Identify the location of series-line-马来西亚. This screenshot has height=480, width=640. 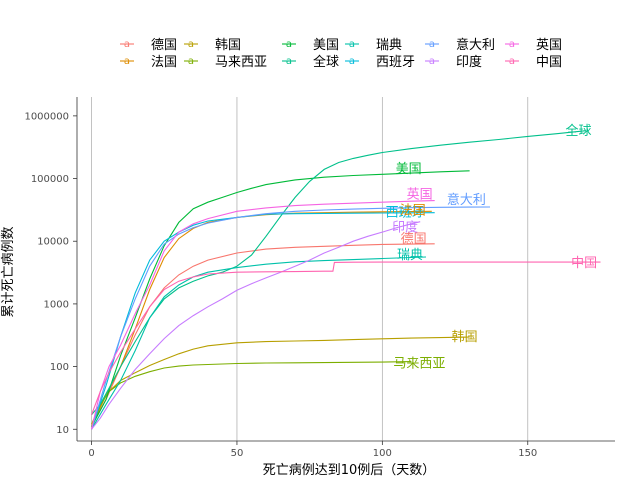
(251, 395).